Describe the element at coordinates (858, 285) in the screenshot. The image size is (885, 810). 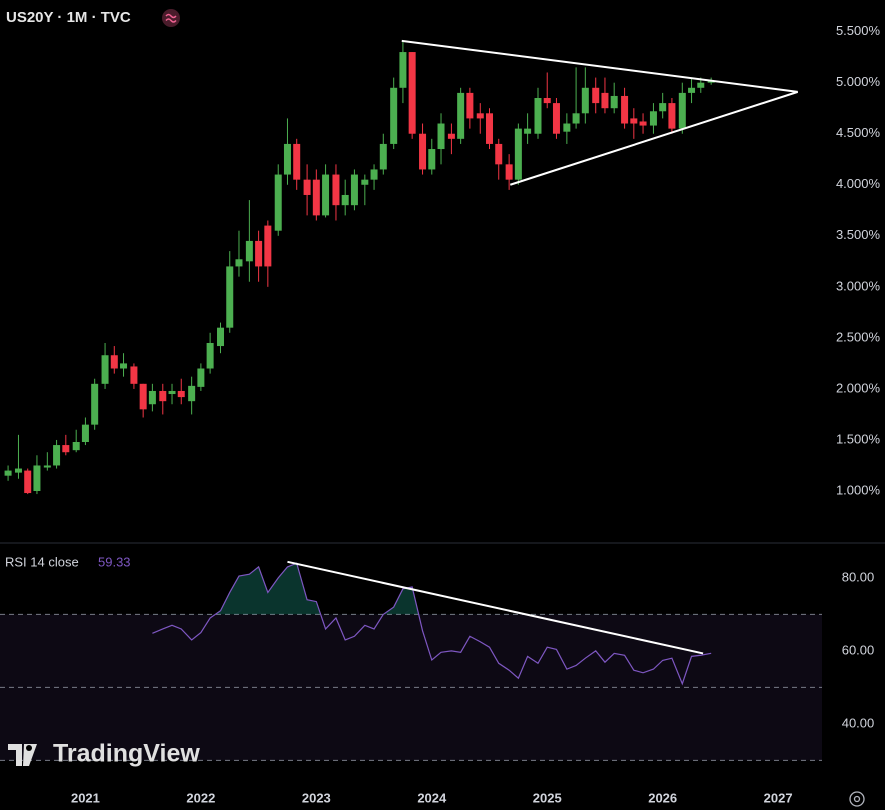
I see `y-tick-label: 3.000%` at that location.